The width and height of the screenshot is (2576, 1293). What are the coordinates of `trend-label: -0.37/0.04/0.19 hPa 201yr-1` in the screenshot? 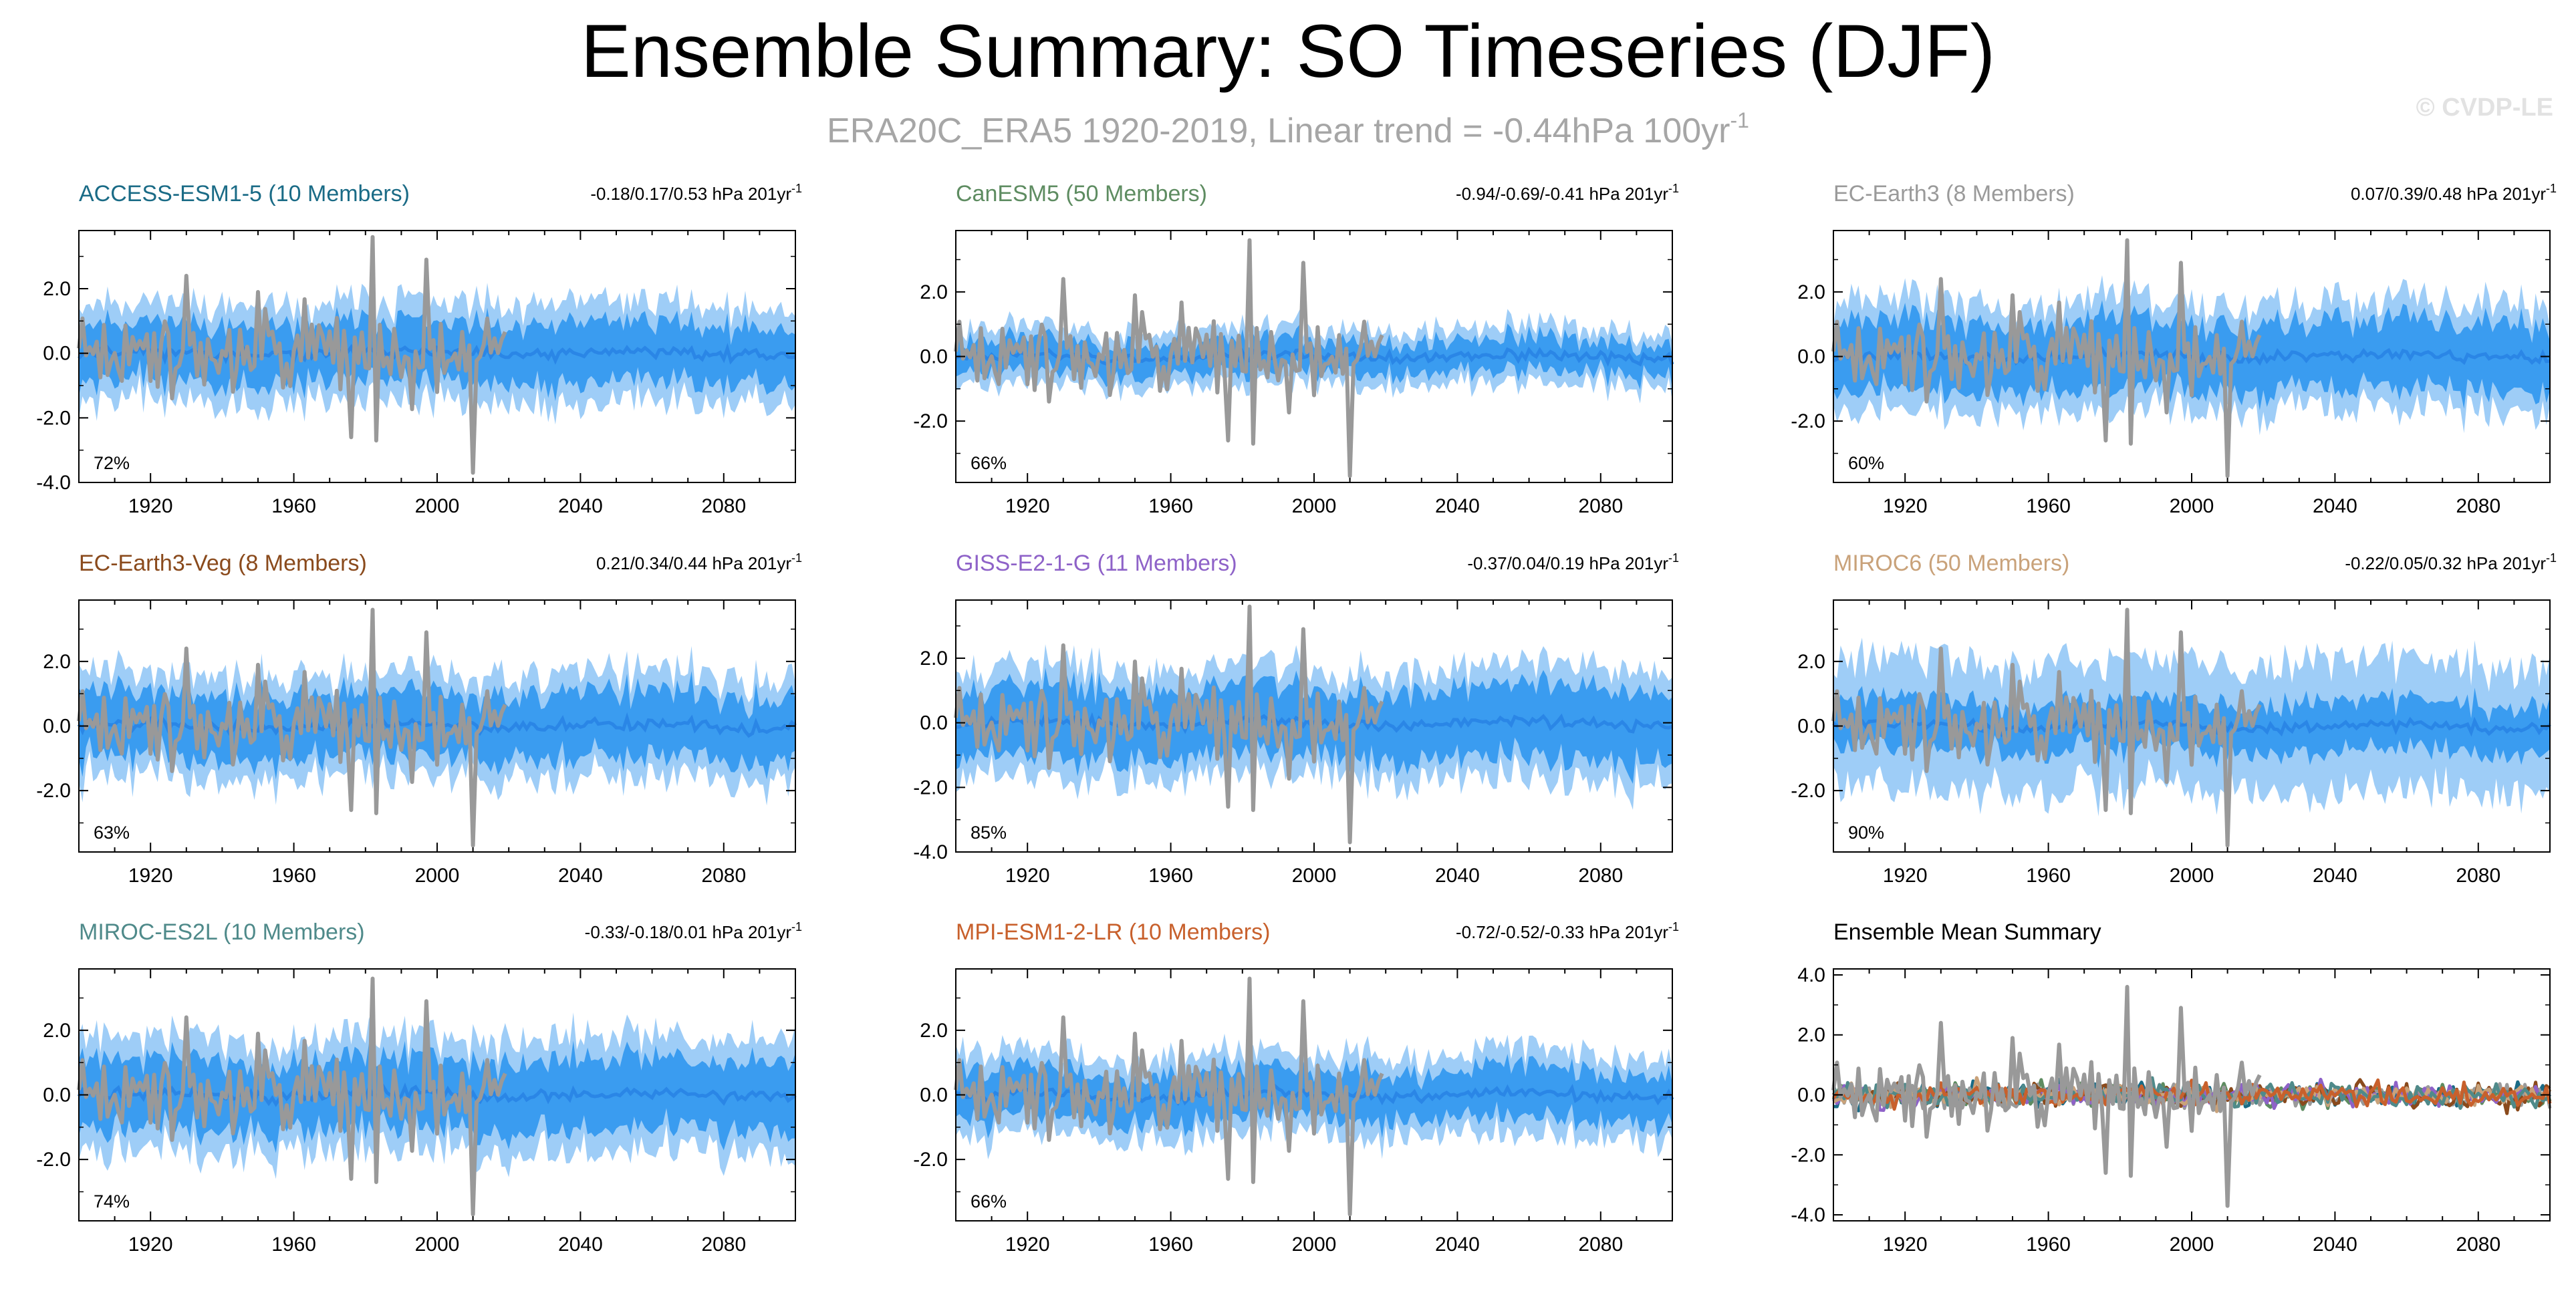 It's located at (1573, 562).